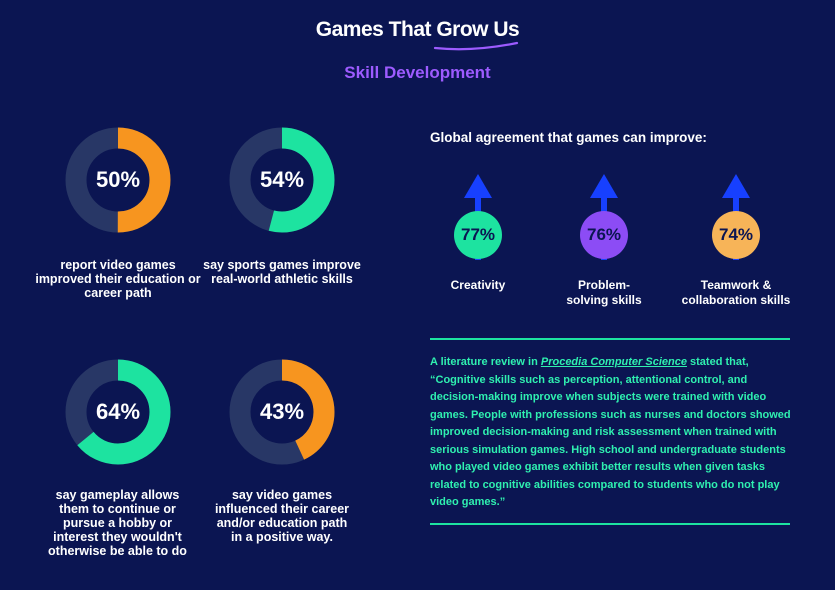 The height and width of the screenshot is (590, 835). I want to click on donut-stat-1: 50%, so click(118, 180).